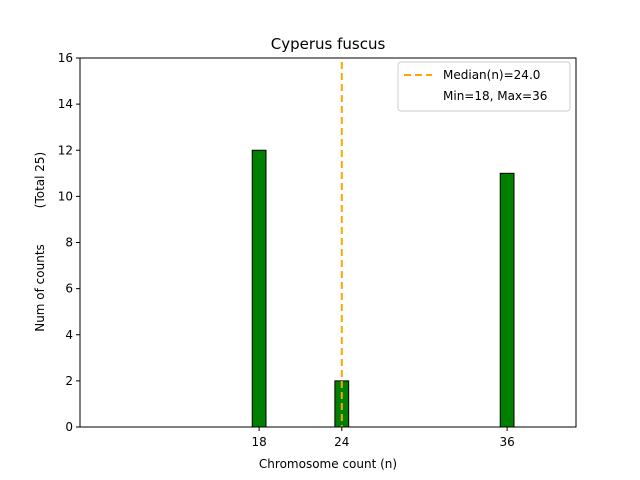 Image resolution: width=640 pixels, height=480 pixels. I want to click on legend: Median(n)=24.0 Min=18, Max=36, so click(484, 86).